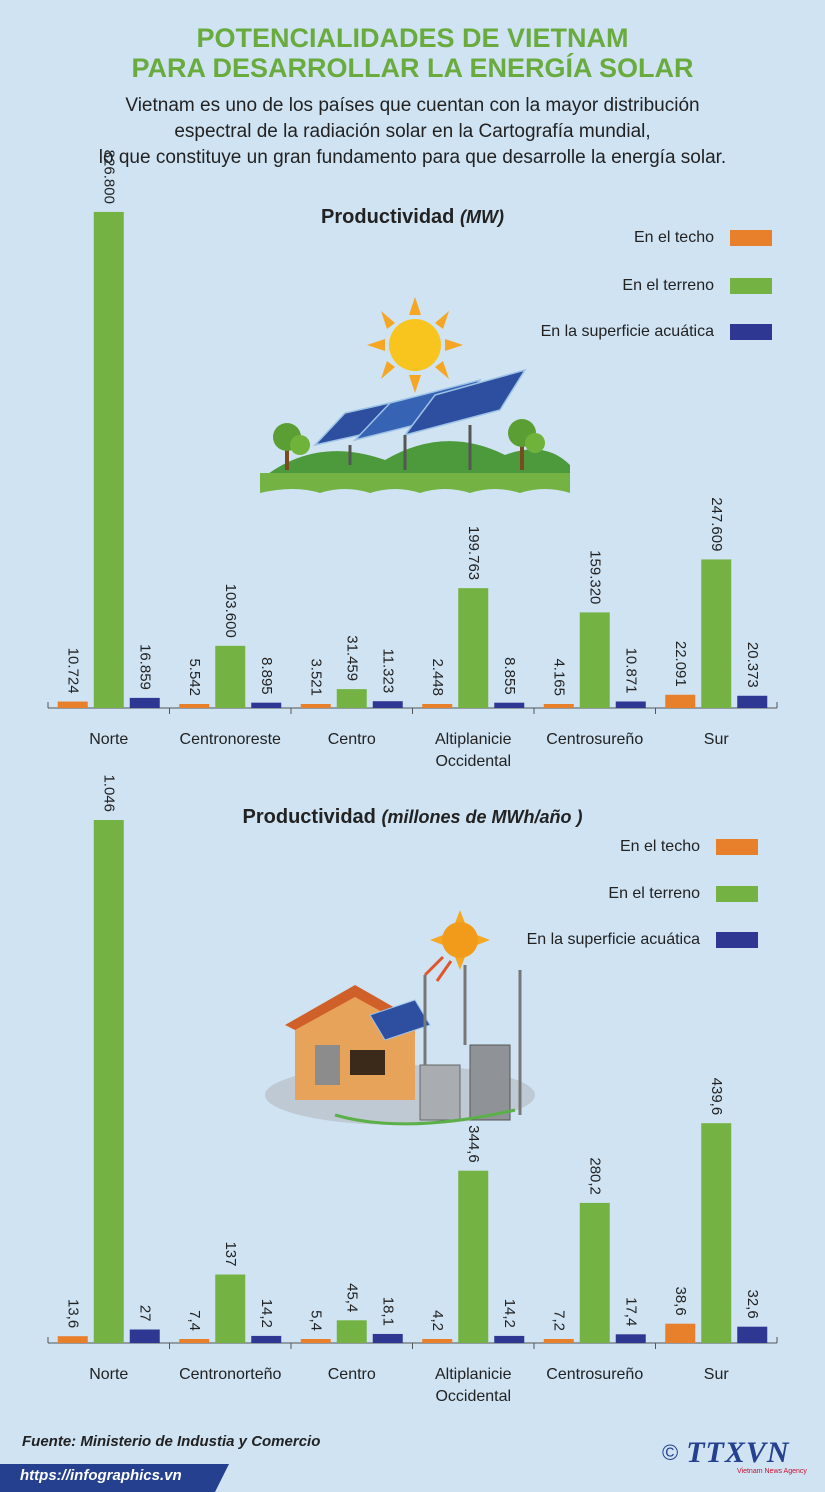 The width and height of the screenshot is (825, 1492). I want to click on data-label: 7,2, so click(558, 1320).